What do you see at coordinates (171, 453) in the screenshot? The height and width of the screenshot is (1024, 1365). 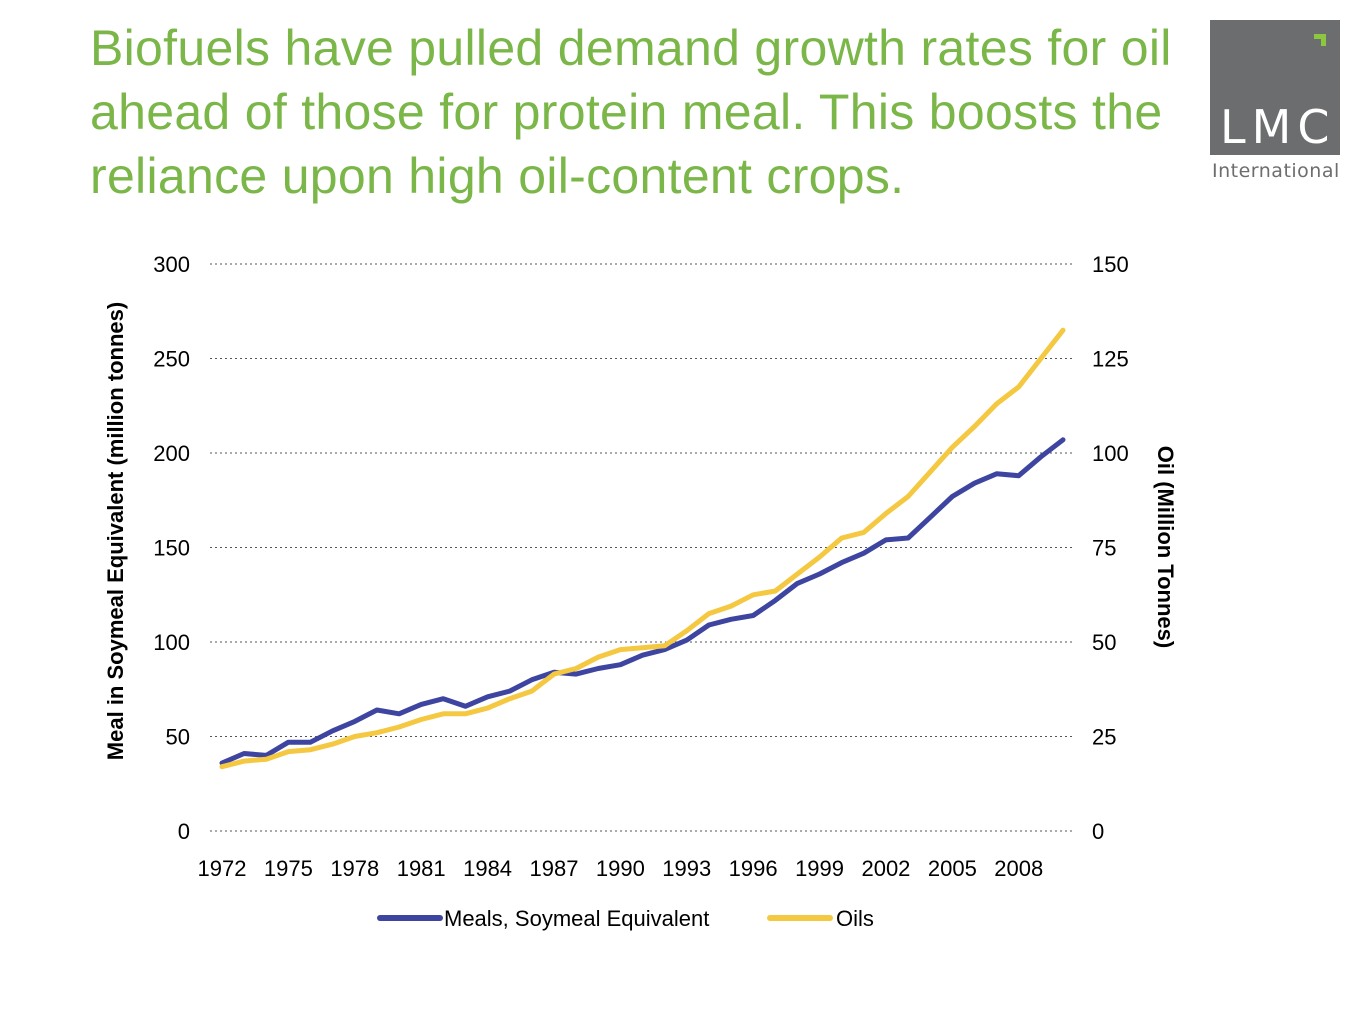 I see `left-tick-label: 200` at bounding box center [171, 453].